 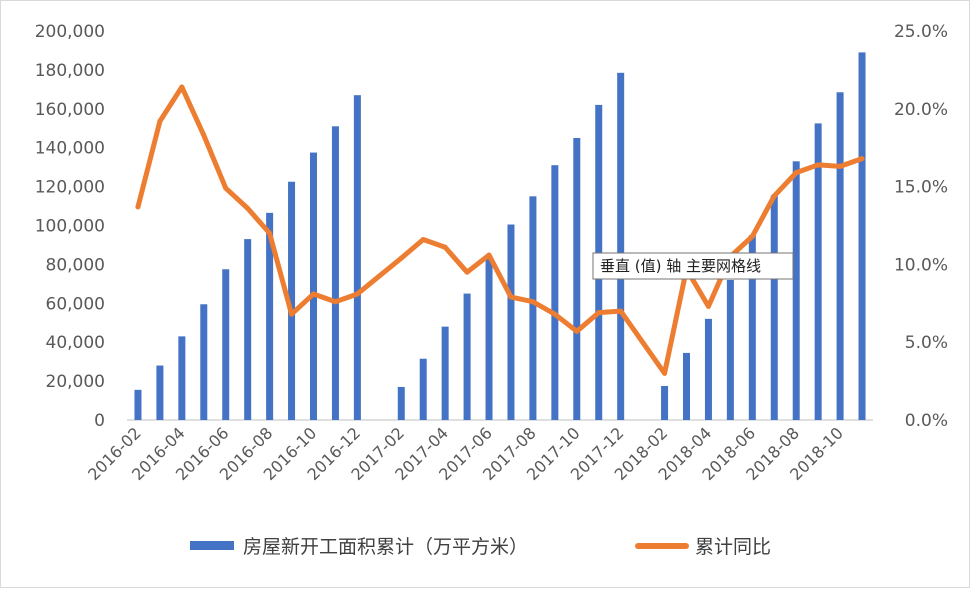 I want to click on left-tick-label: 0, so click(x=99, y=421).